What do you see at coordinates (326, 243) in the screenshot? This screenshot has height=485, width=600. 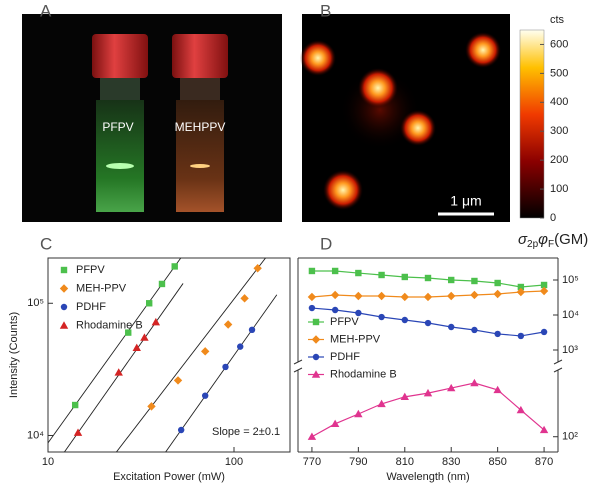 I see `panel-label: D` at bounding box center [326, 243].